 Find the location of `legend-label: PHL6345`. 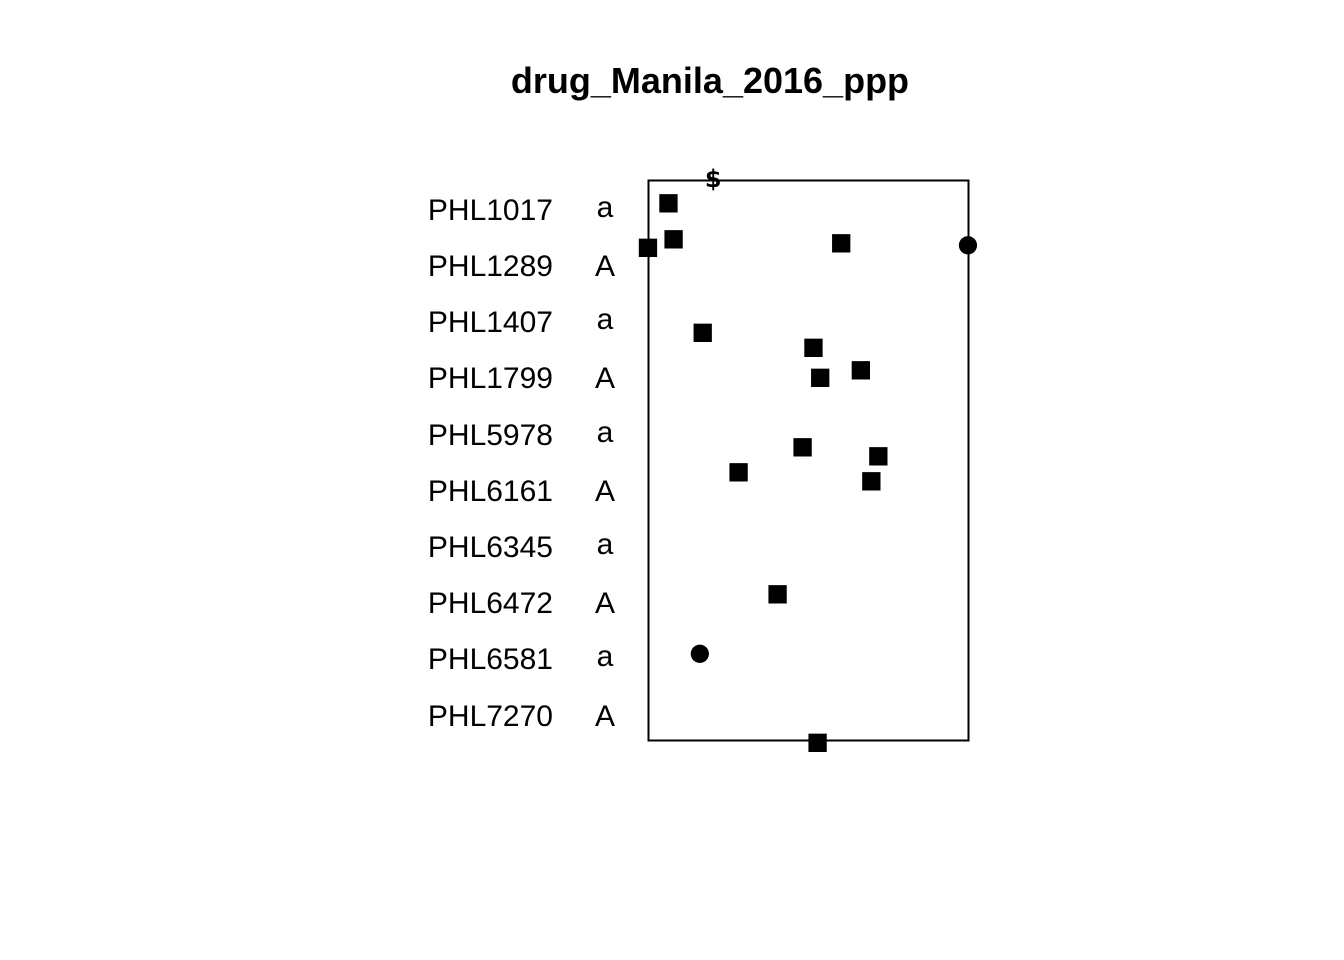

legend-label: PHL6345 is located at coordinates (490, 547).